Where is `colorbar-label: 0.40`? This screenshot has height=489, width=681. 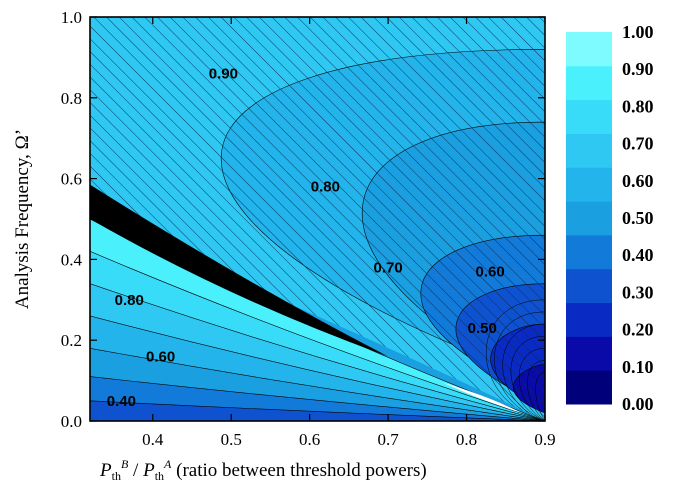
colorbar-label: 0.40 is located at coordinates (638, 255).